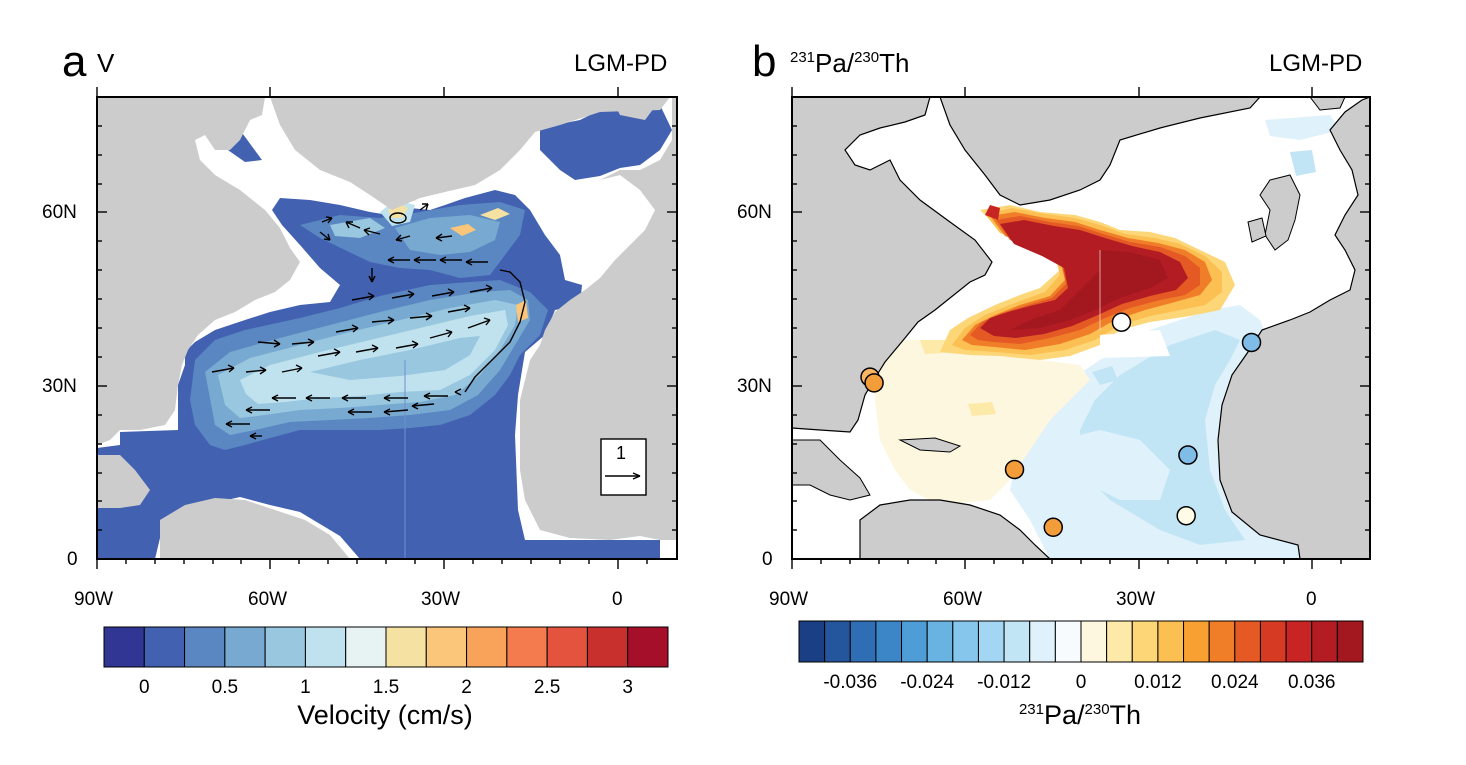  What do you see at coordinates (606, 142) in the screenshot?
I see `velocity-field-north` at bounding box center [606, 142].